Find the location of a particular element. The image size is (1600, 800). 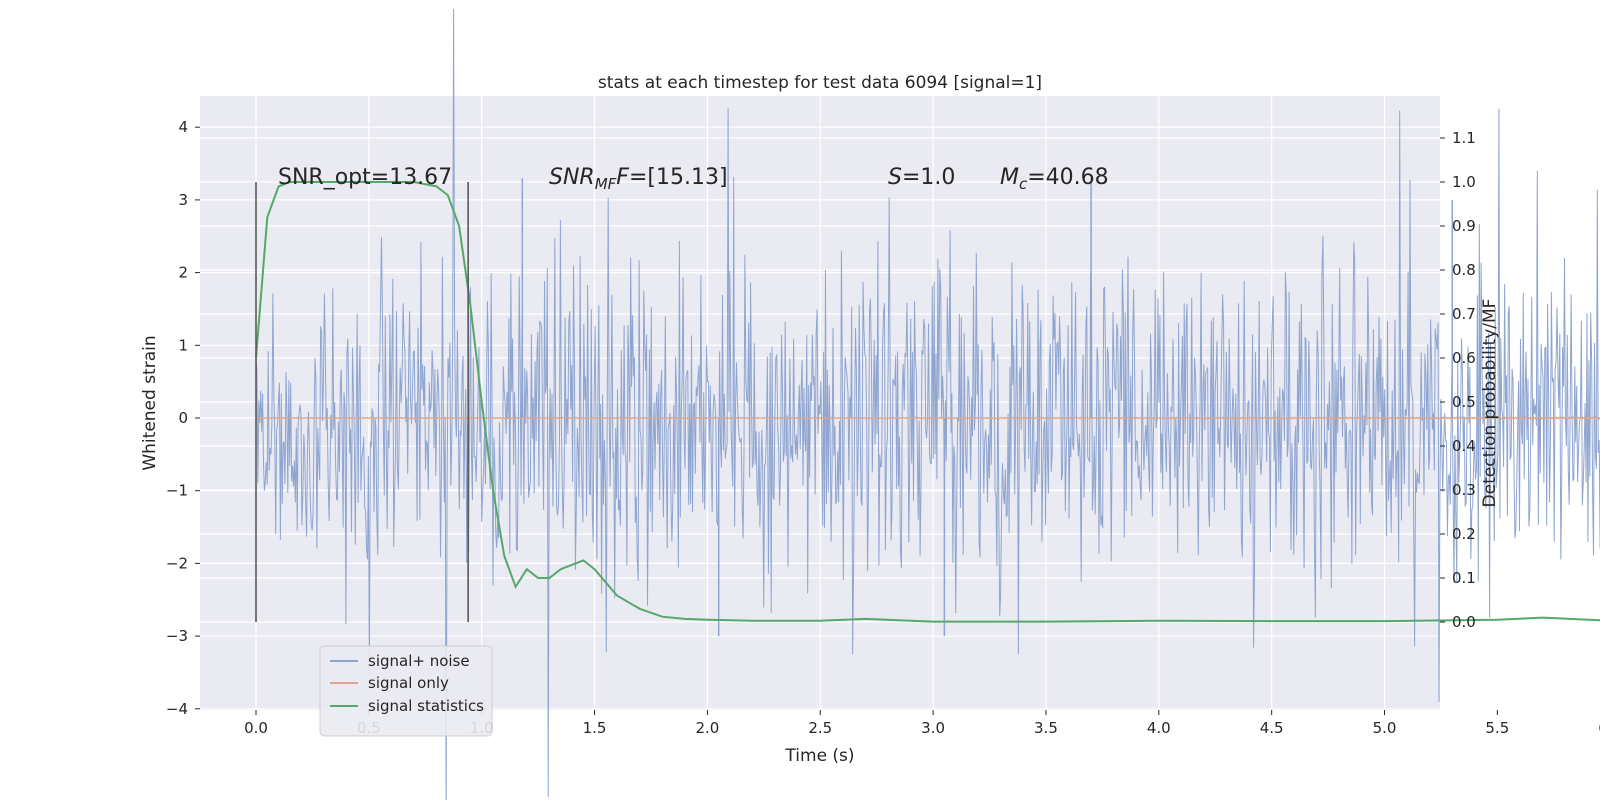

signal-line is located at coordinates (927, 418).